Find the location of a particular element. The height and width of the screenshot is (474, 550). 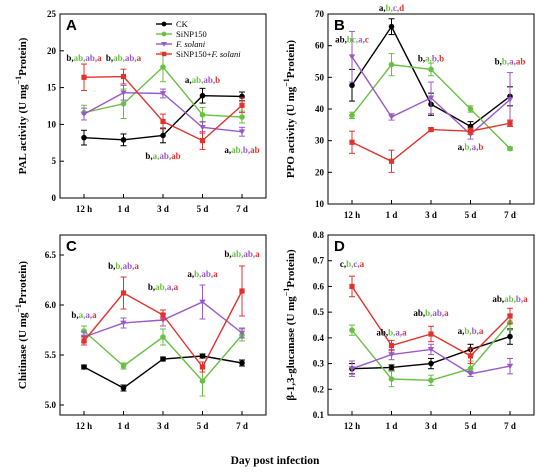

y-tick-label: 0.7 is located at coordinates (319, 261).